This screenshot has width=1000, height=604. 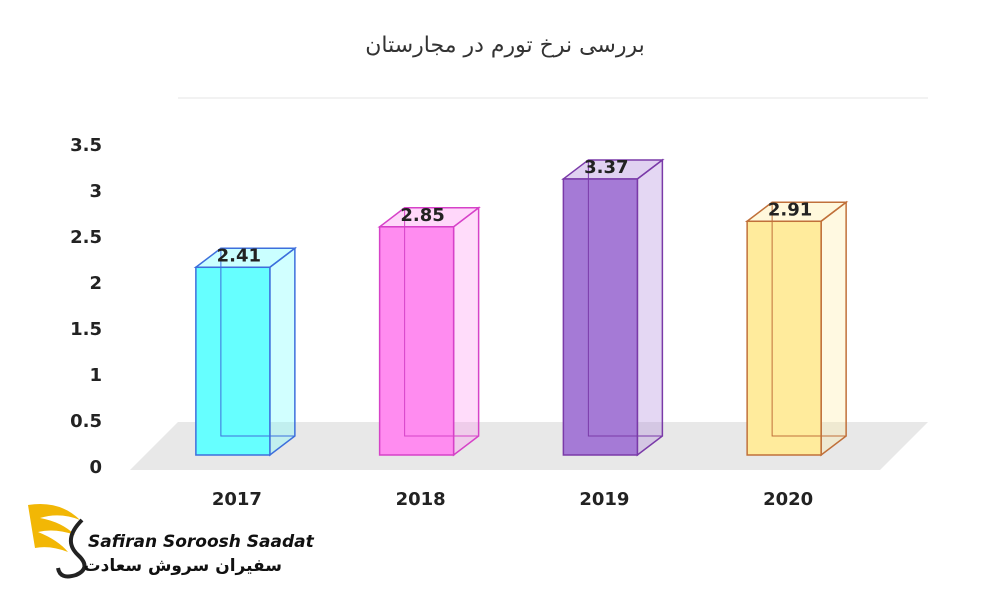 I want to click on logo-name-fa: سفیران سروش سعادت, so click(x=183, y=566).